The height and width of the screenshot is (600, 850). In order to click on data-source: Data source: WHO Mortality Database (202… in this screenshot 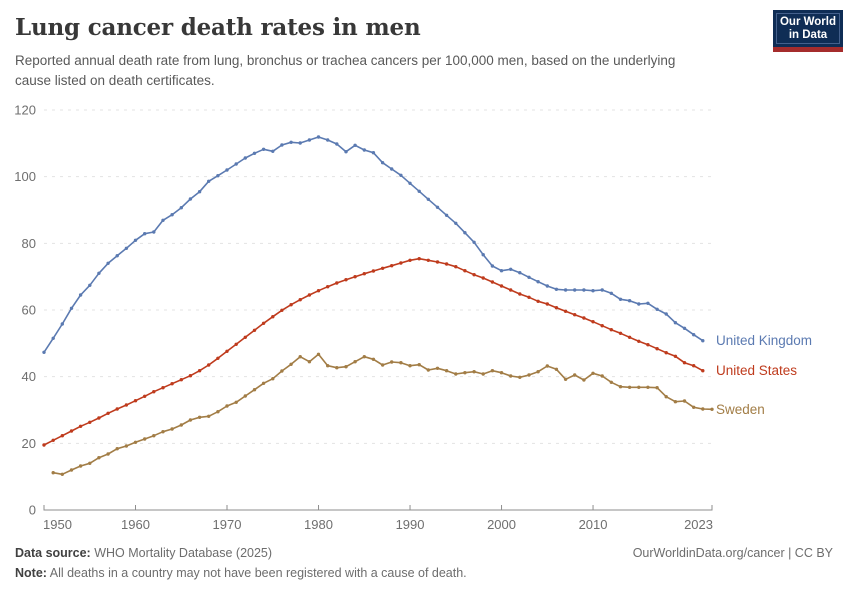, I will do `click(143, 553)`.